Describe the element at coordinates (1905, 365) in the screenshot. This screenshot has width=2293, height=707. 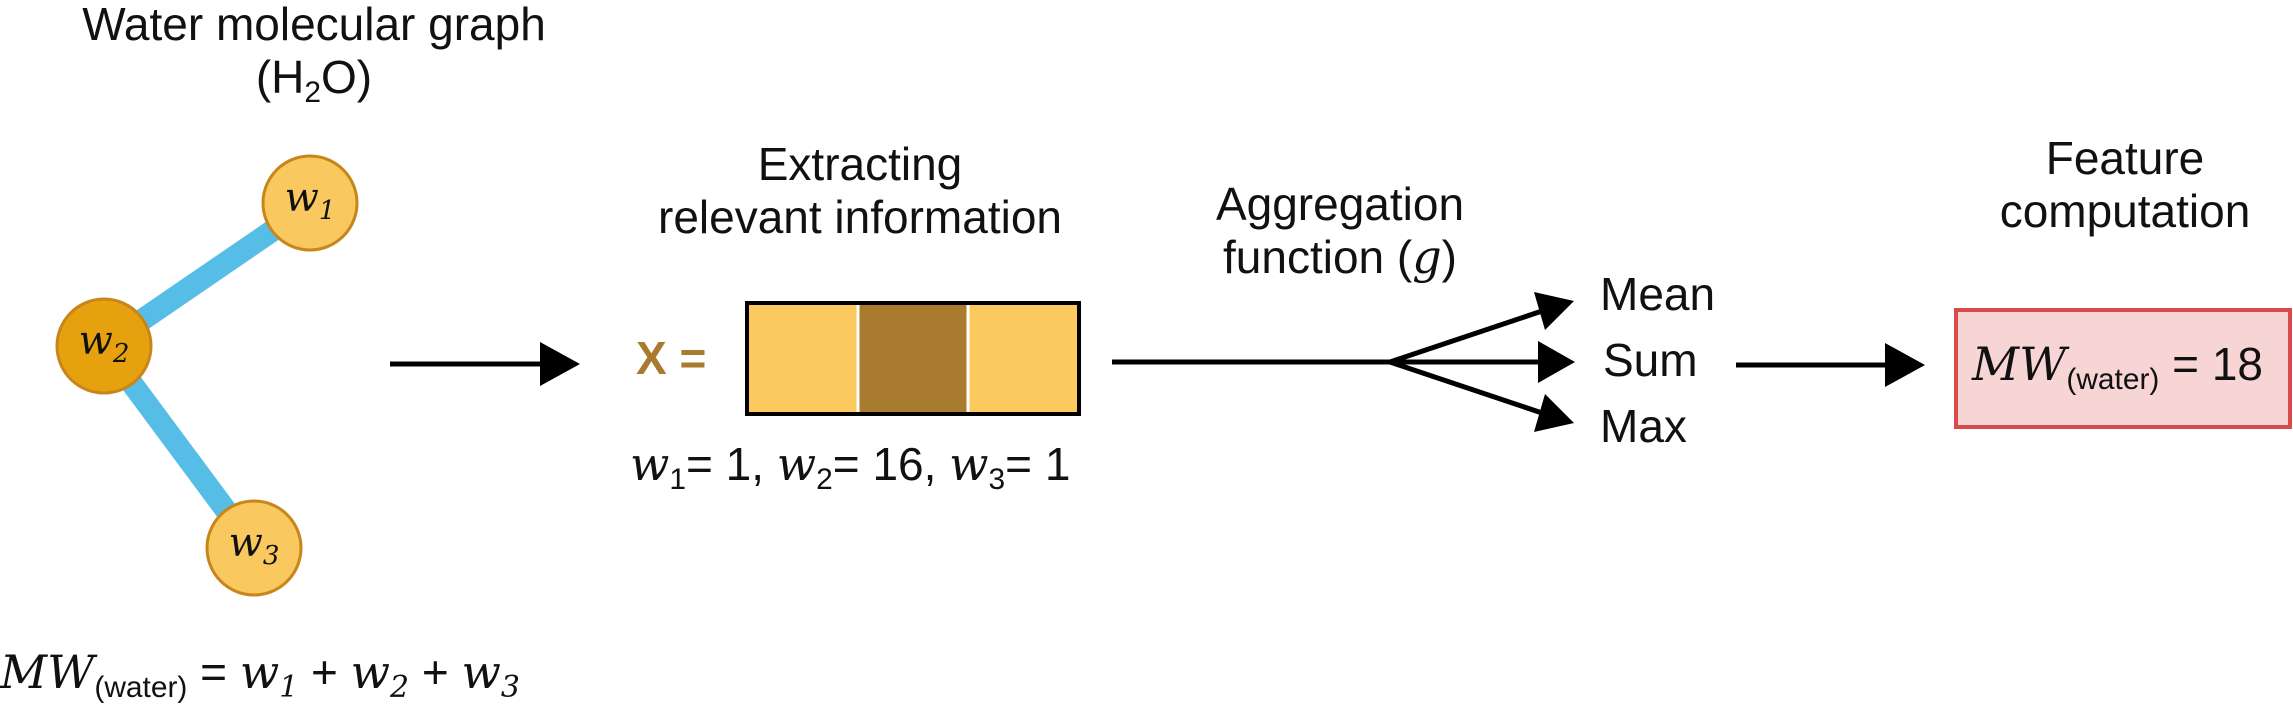
I see `arrow-to-result-head` at that location.